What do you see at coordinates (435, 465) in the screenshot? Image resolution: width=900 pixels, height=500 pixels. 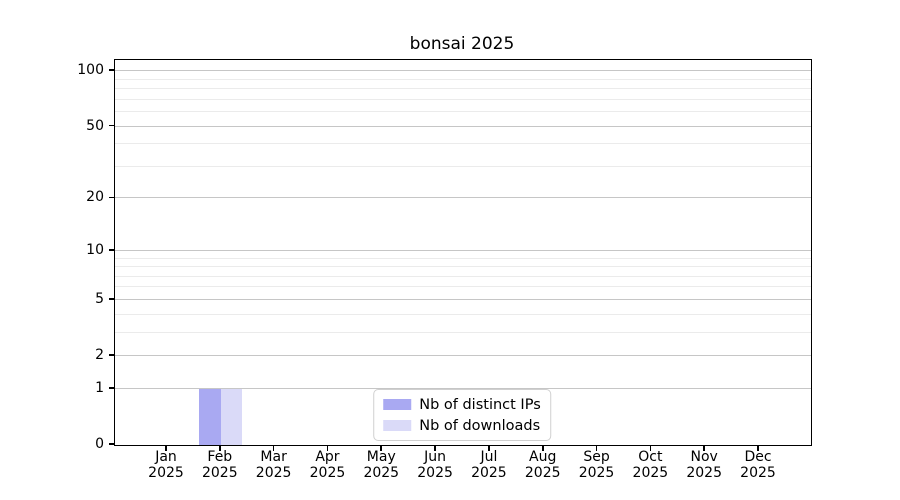 I see `x-tick-label-5: Jun 2025` at bounding box center [435, 465].